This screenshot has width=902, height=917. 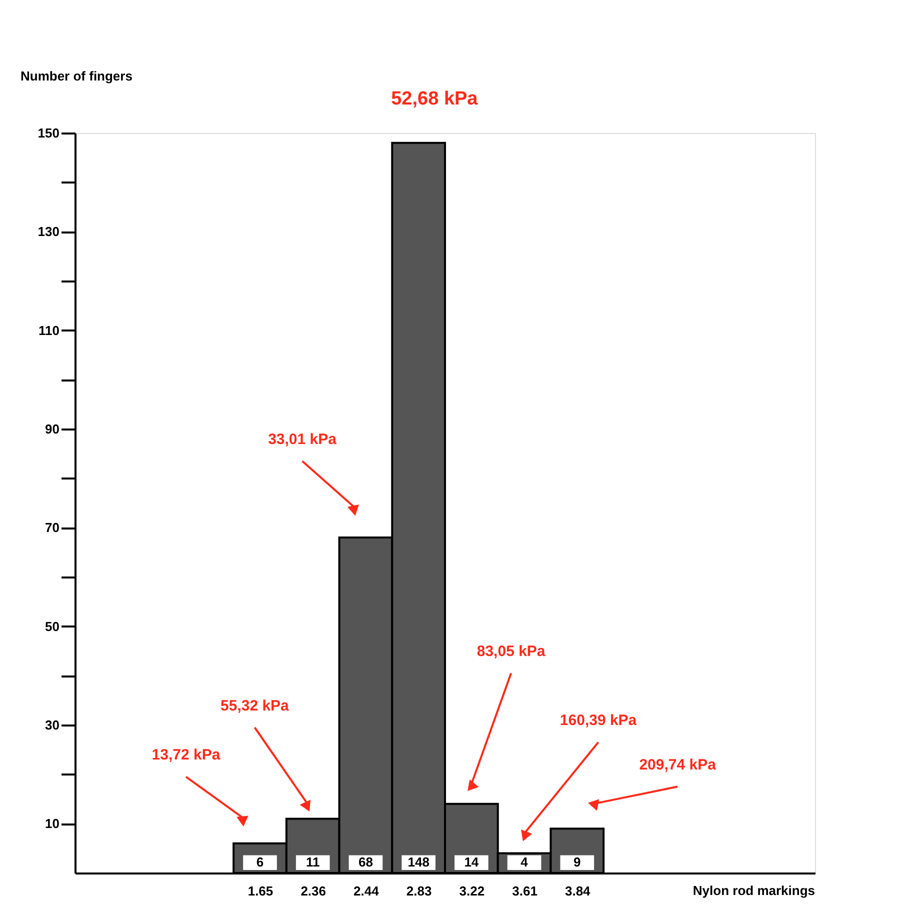 What do you see at coordinates (49, 232) in the screenshot?
I see `y-tick-label: 130` at bounding box center [49, 232].